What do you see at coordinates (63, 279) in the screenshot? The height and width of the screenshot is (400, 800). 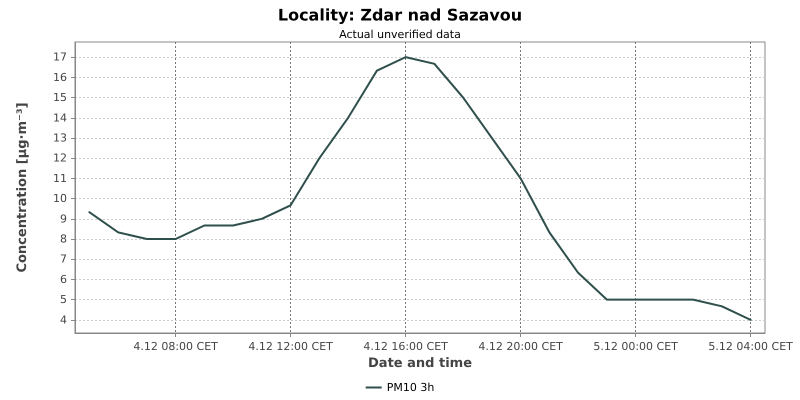 I see `y-tick-label: 6` at bounding box center [63, 279].